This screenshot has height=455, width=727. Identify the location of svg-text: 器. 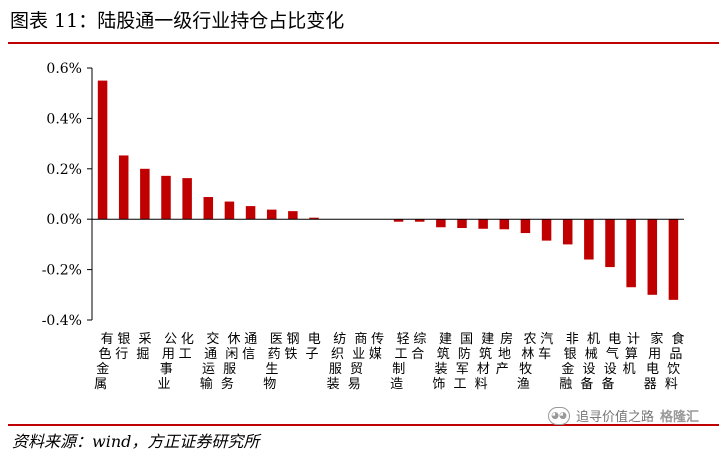
(650, 384).